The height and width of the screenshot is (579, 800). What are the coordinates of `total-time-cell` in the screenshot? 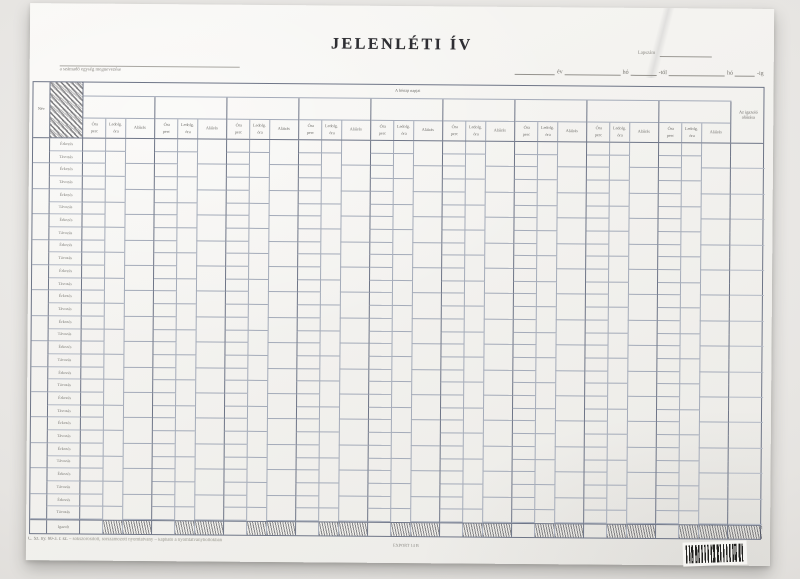 It's located at (163, 527).